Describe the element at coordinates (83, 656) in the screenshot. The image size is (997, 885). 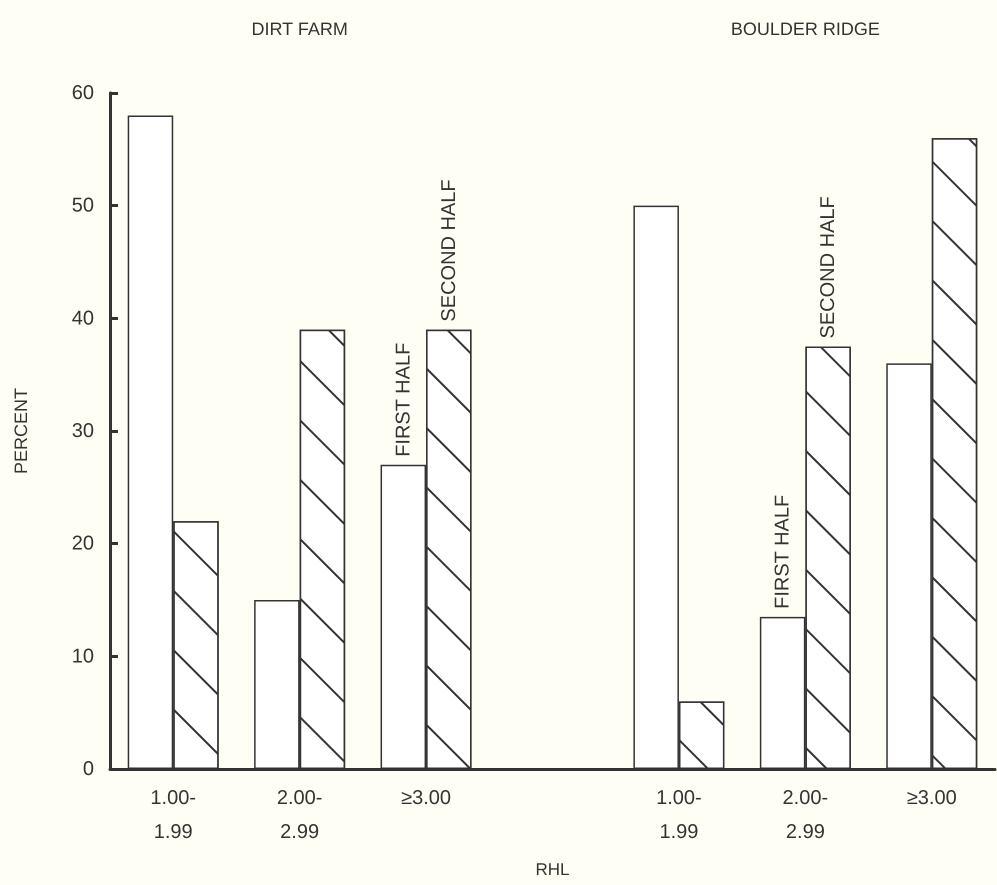
I see `y-tick-label: 10` at that location.